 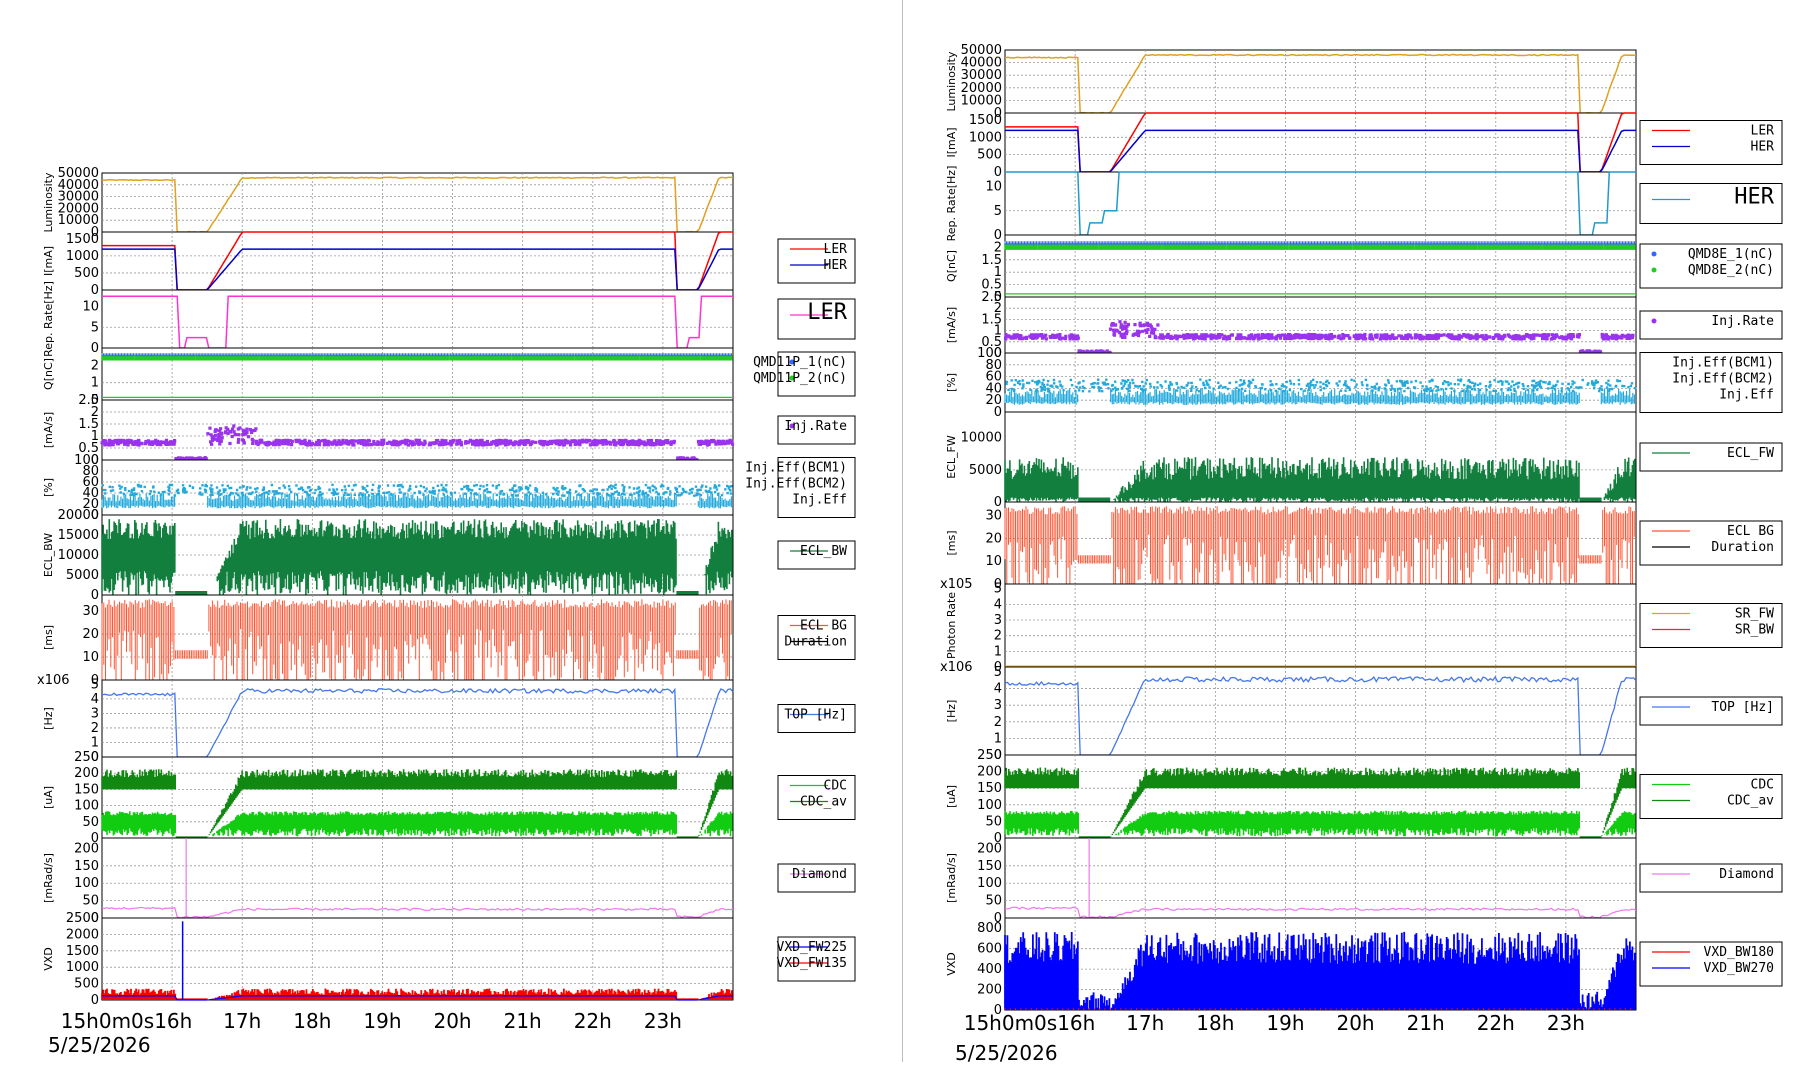 What do you see at coordinates (1496, 1023) in the screenshot?
I see `x-tick-label: 22h` at bounding box center [1496, 1023].